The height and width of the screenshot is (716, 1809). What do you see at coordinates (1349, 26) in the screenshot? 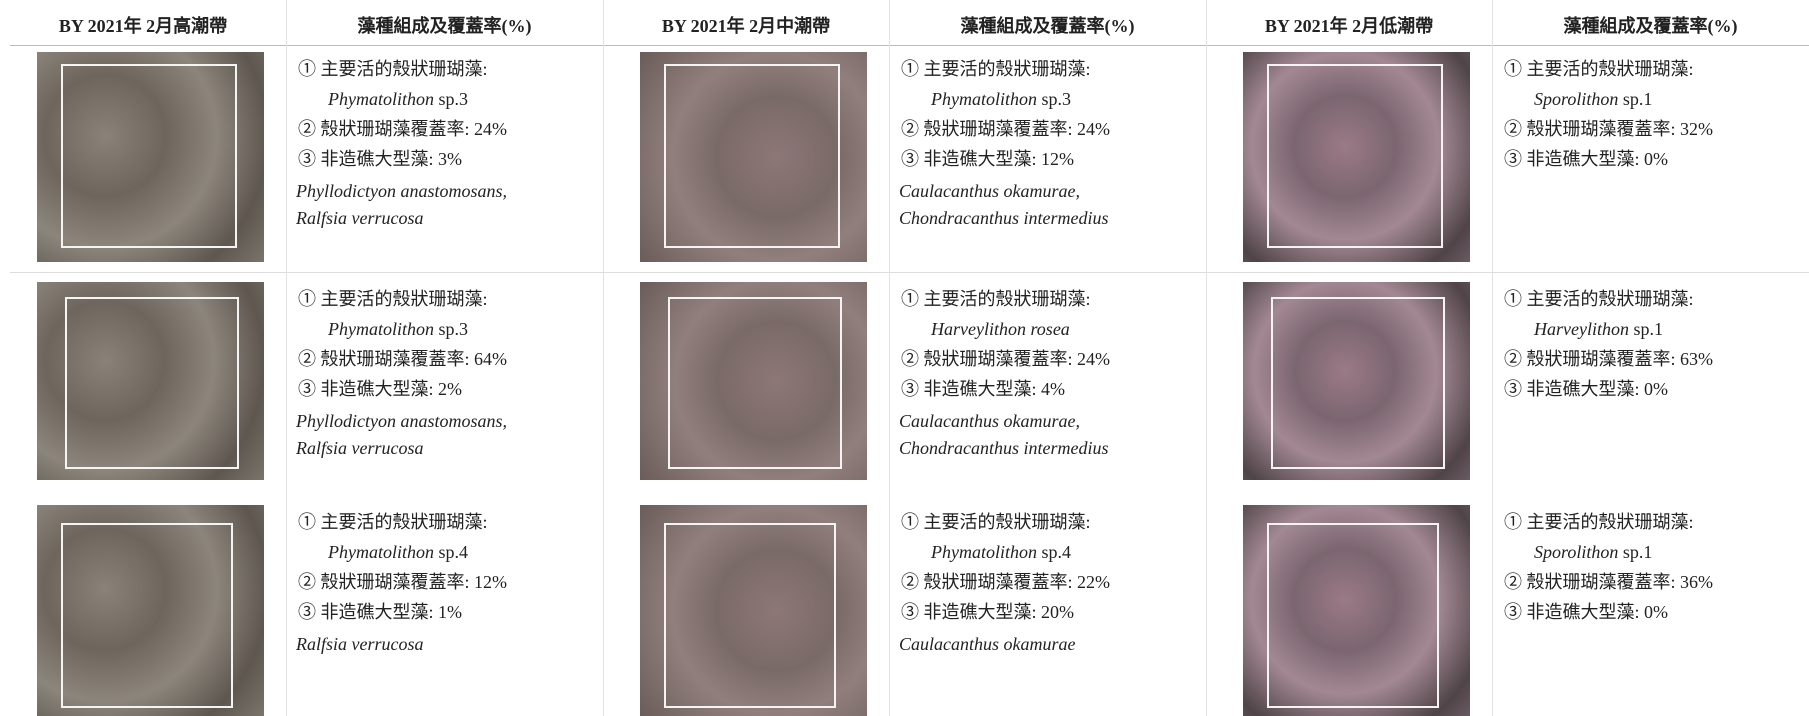
I see `site-header: BY 2021年 2月低潮帶` at bounding box center [1349, 26].